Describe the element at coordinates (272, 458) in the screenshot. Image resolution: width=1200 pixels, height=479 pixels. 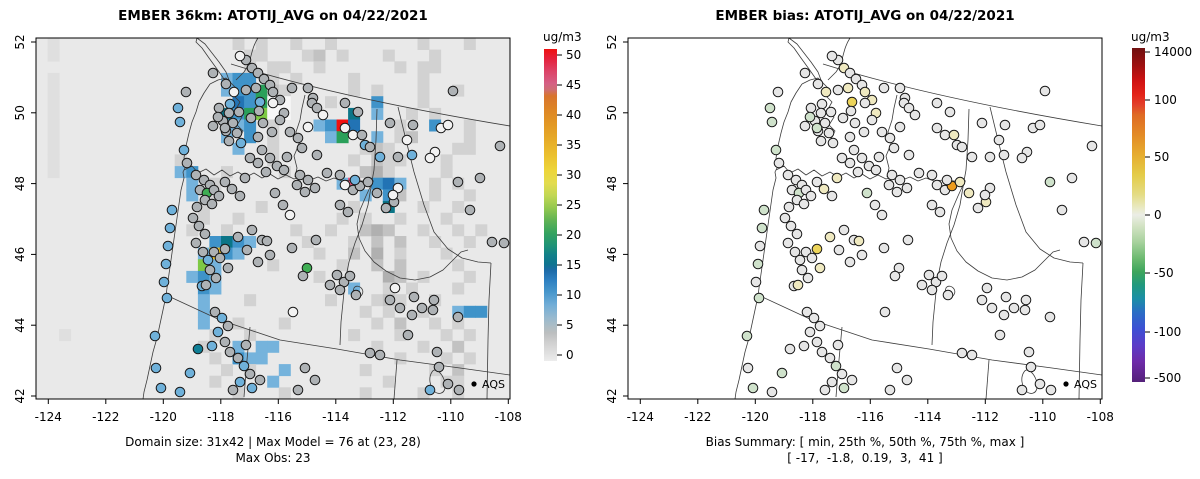
I see `left-caption-line2: Max Obs: 23` at that location.